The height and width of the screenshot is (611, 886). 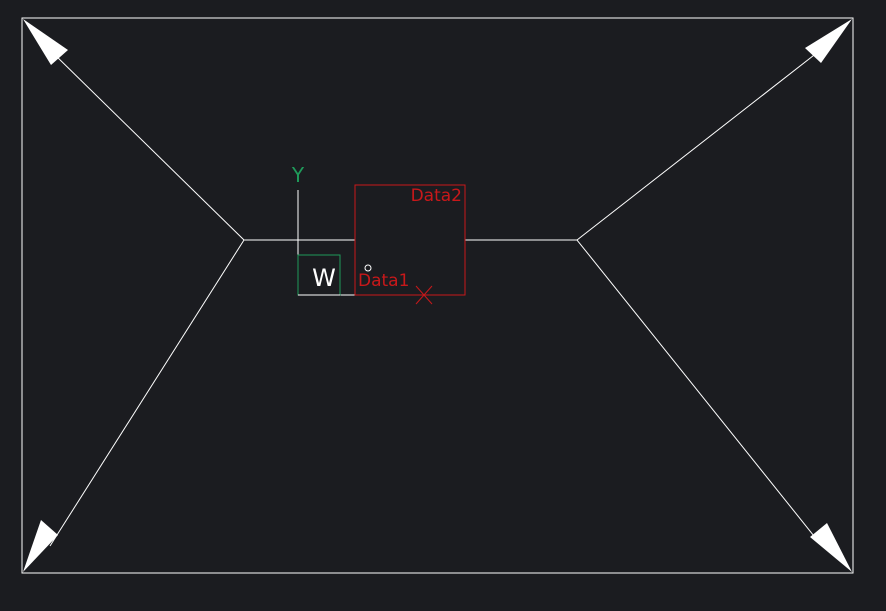 What do you see at coordinates (45, 42) in the screenshot?
I see `arrowhead-top-left-icon` at bounding box center [45, 42].